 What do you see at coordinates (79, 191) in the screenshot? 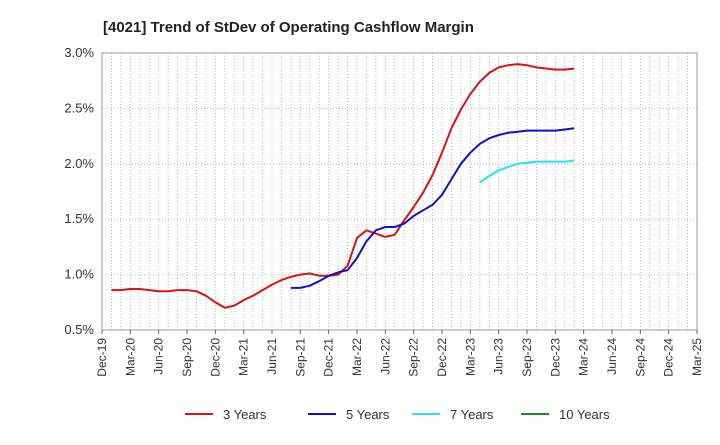
I see `y-axis: 0.5% 1.0% 1.5% 2.0% 2.5% 3.0%` at bounding box center [79, 191].